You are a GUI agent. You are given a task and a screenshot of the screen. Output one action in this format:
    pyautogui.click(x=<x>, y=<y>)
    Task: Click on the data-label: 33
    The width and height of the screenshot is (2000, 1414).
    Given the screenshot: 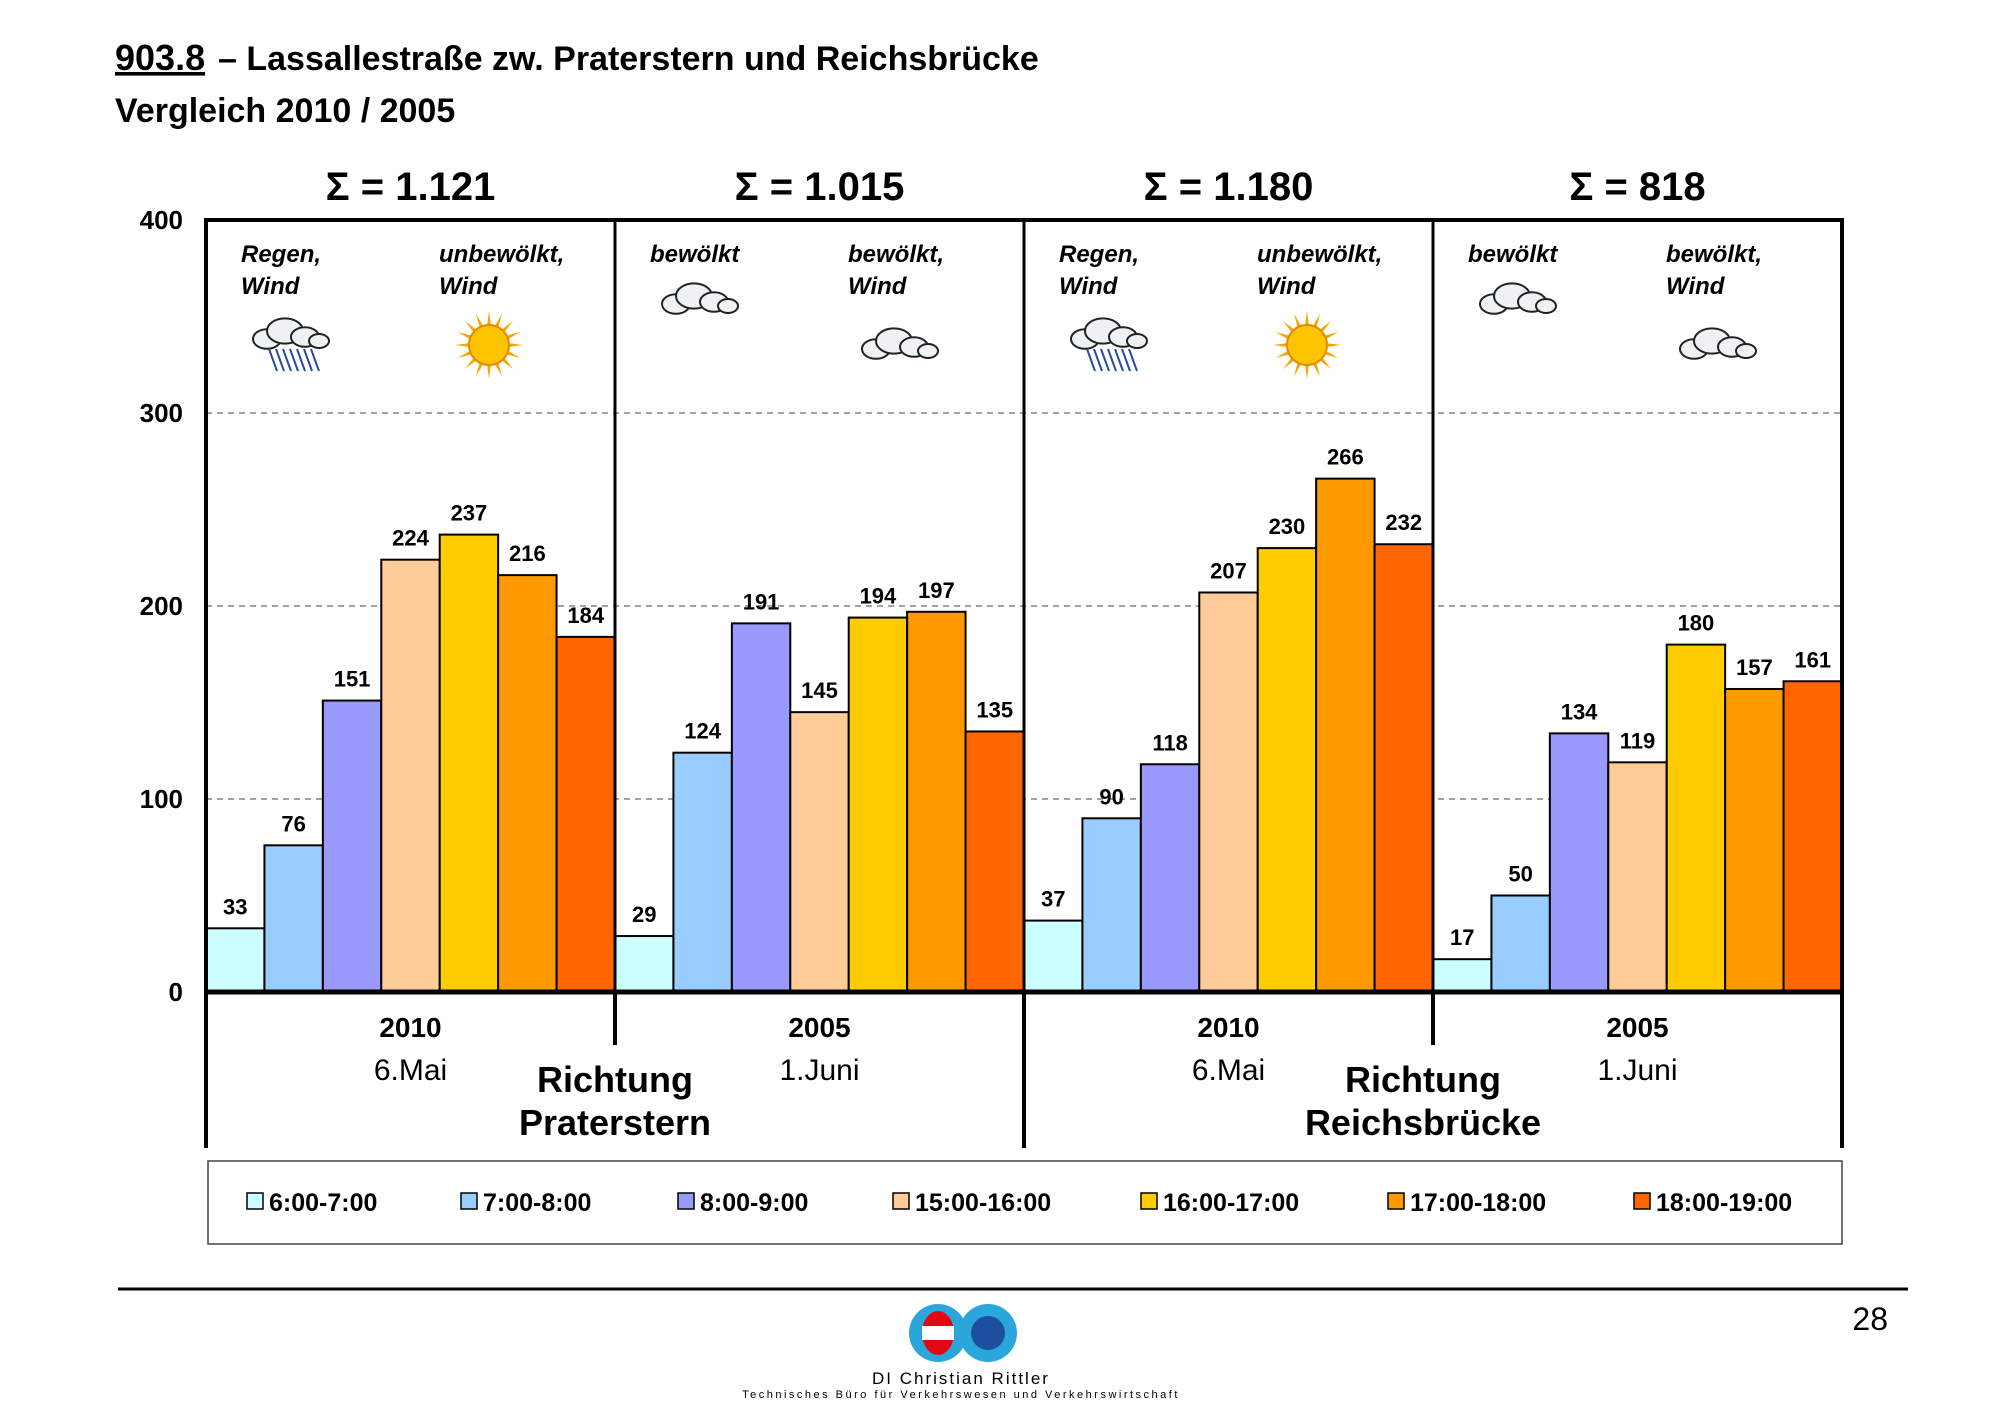 What is the action you would take?
    pyautogui.click(x=235, y=906)
    